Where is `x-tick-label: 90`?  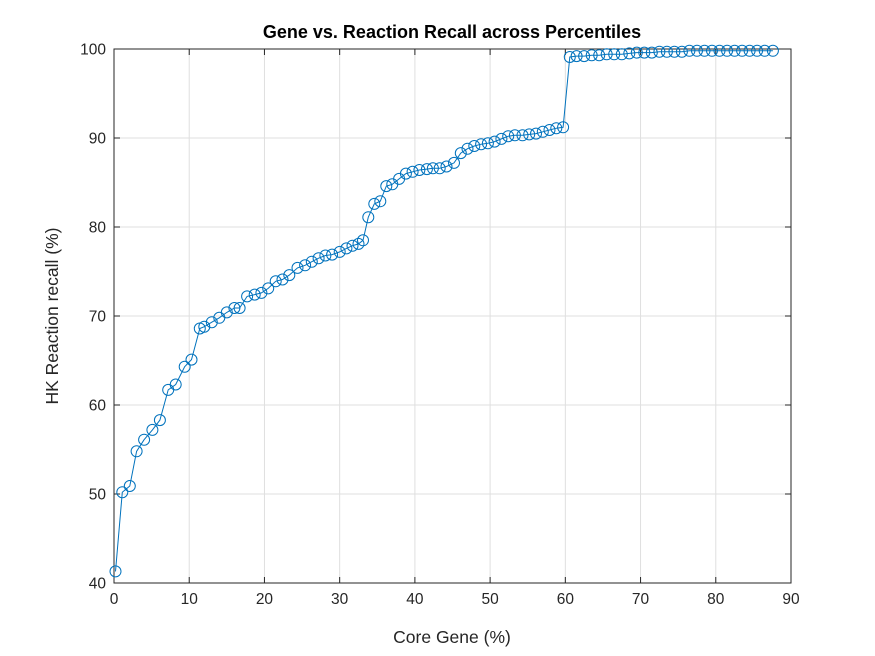
x-tick-label: 90 is located at coordinates (791, 599).